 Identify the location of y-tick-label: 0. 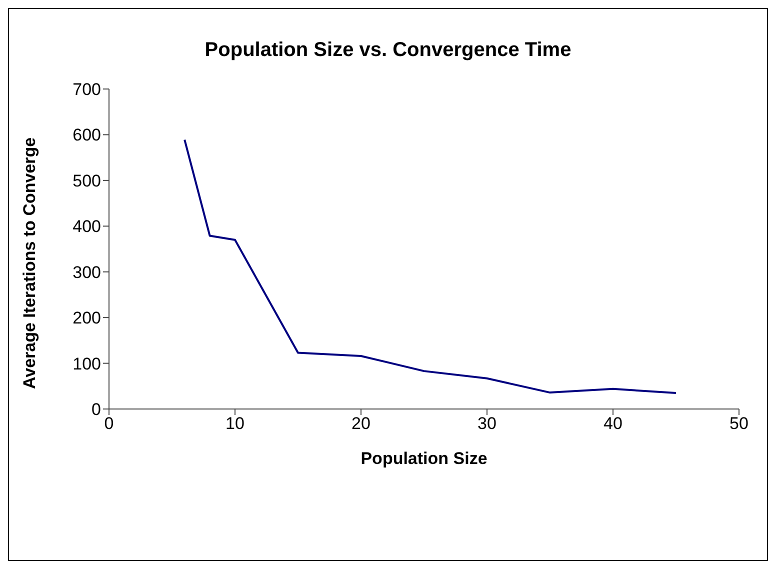
(96, 410).